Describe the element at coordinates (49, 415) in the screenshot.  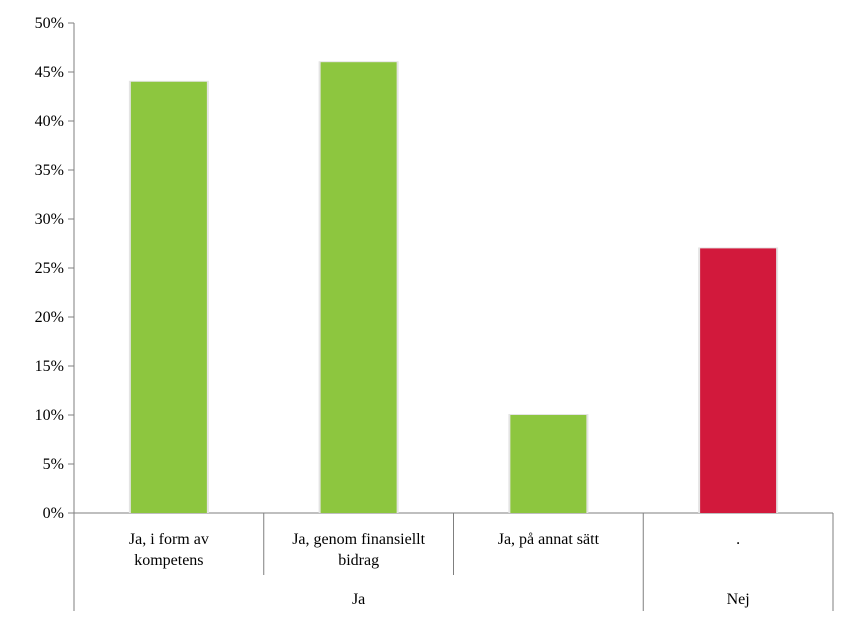
I see `y-tick-label: 10%` at that location.